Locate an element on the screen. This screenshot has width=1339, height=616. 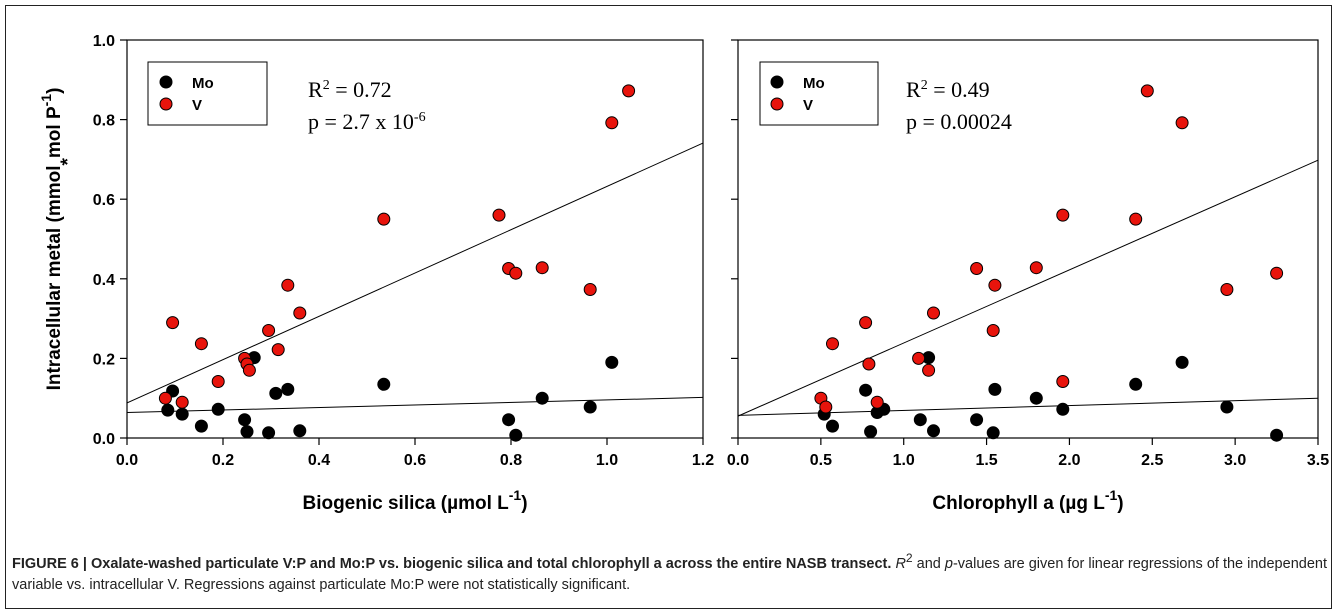
left-x-tick-label: 0.8 is located at coordinates (511, 460).